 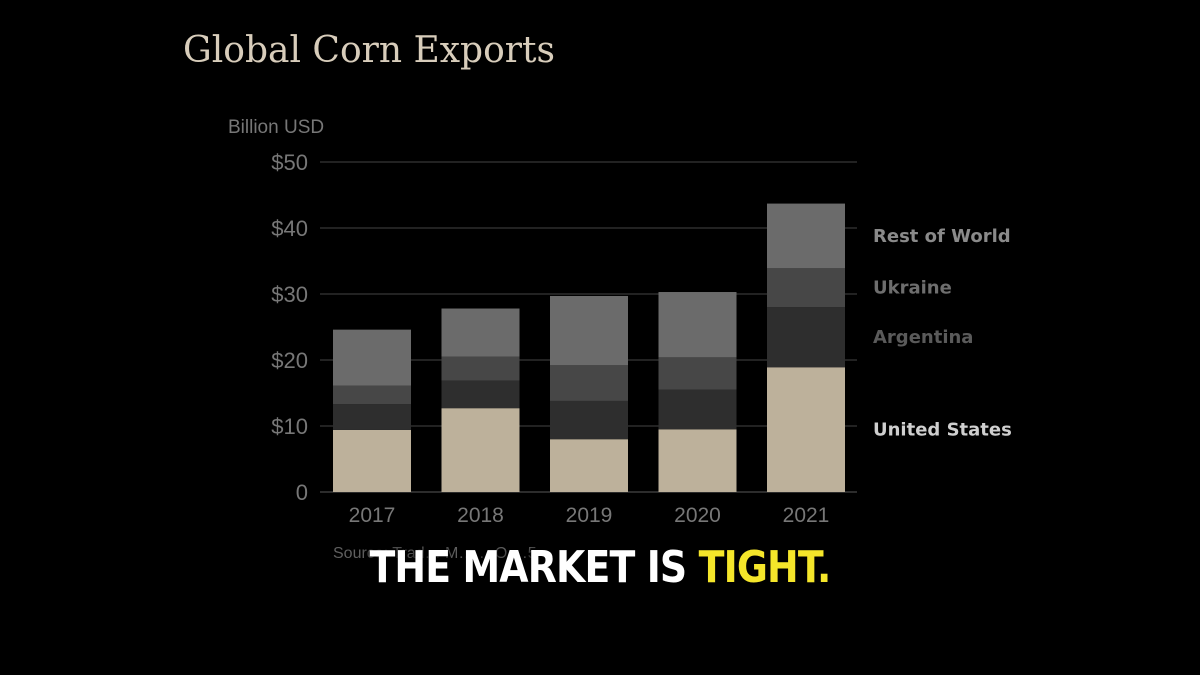 What do you see at coordinates (289, 294) in the screenshot?
I see `y-tick-label: $30` at bounding box center [289, 294].